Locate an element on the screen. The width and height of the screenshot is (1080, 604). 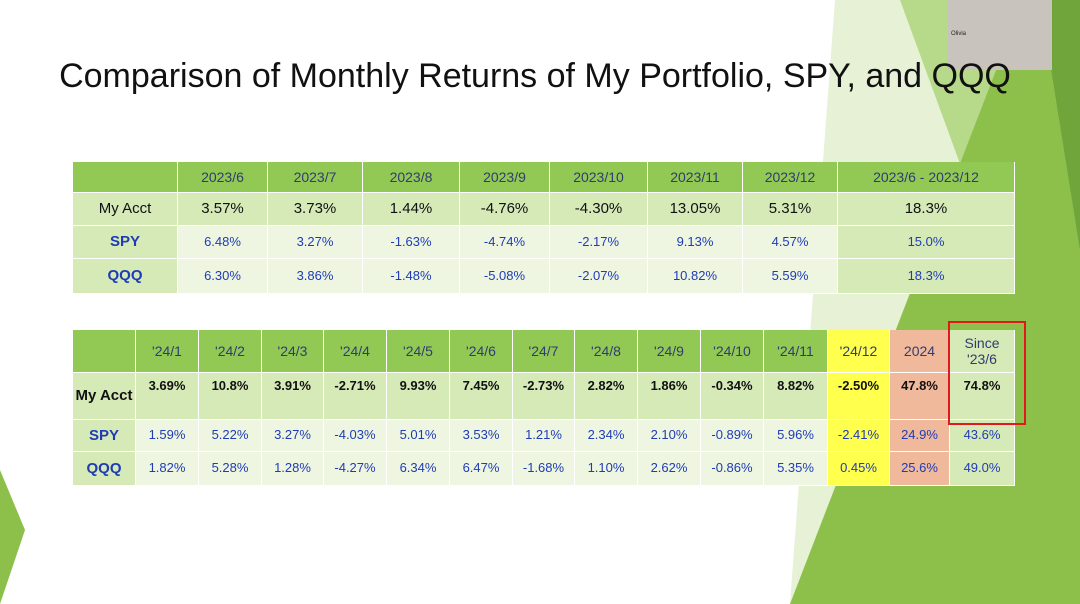
return-value: -1.68% is located at coordinates (544, 469).